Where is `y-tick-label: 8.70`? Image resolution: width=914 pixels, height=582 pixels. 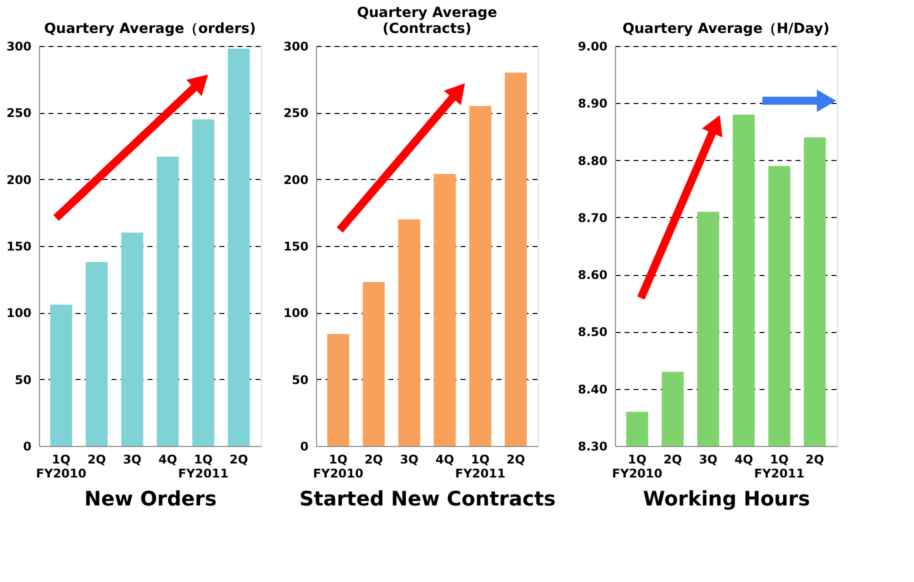
y-tick-label: 8.70 is located at coordinates (593, 217).